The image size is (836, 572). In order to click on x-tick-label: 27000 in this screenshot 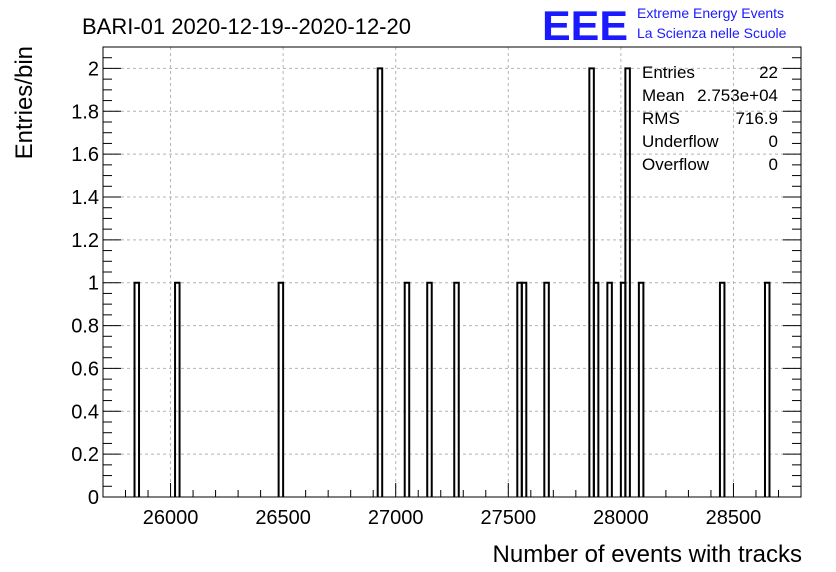, I will do `click(396, 518)`.